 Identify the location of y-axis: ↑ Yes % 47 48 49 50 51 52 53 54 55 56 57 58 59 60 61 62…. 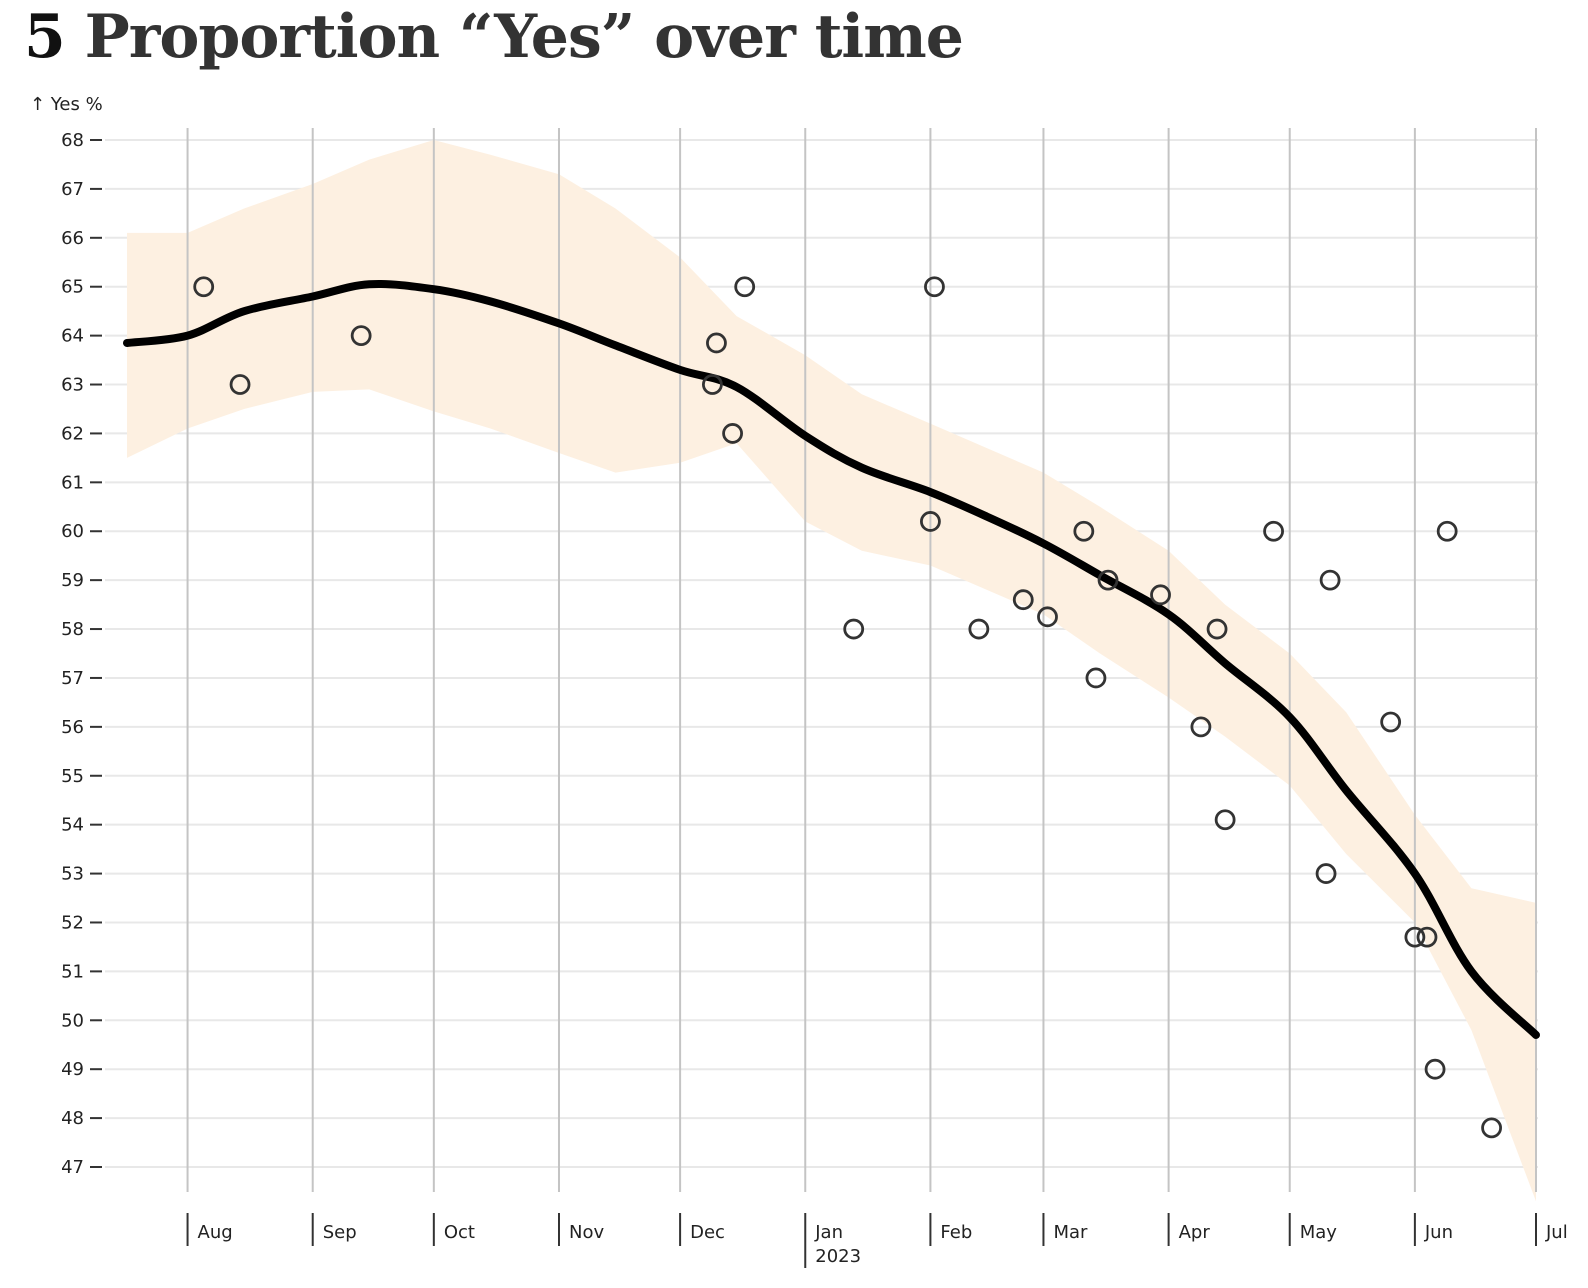
(66, 636).